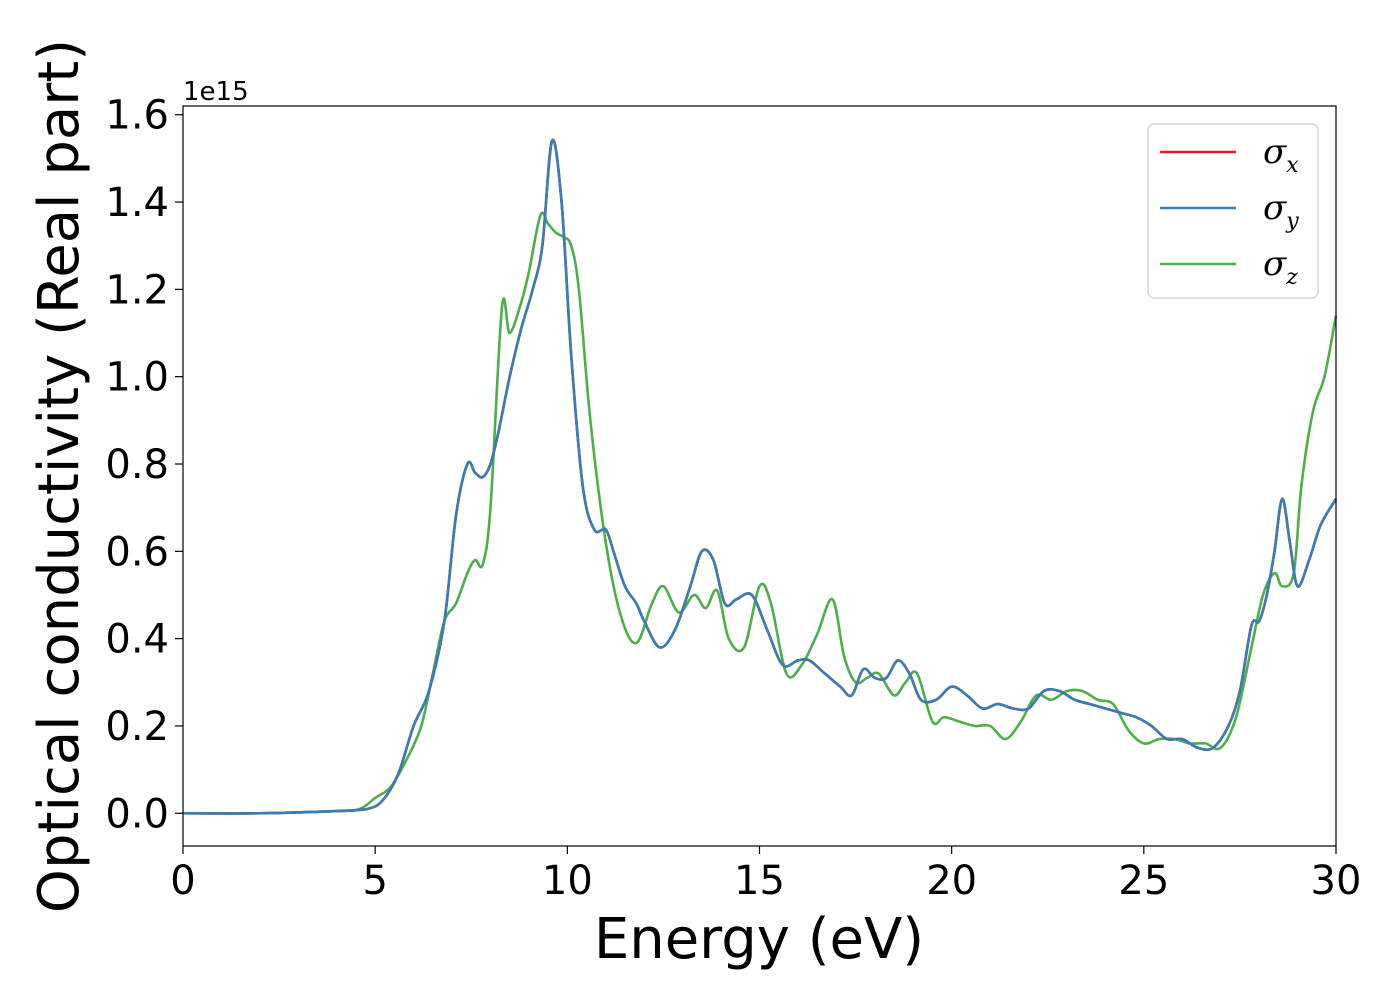 The width and height of the screenshot is (1400, 1000). What do you see at coordinates (1143, 881) in the screenshot?
I see `x-tick-label: 25` at bounding box center [1143, 881].